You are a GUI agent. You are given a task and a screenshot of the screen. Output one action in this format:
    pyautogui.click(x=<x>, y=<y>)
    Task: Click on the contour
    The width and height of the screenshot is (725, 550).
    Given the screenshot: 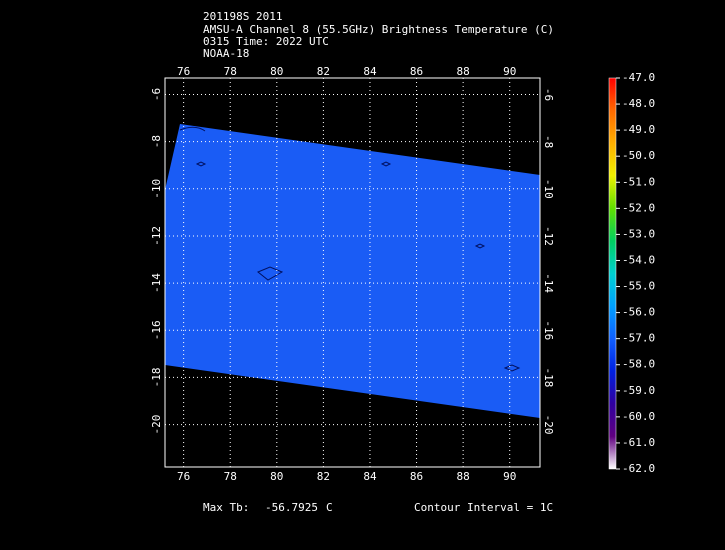 What is the action you would take?
    pyautogui.click(x=270, y=273)
    